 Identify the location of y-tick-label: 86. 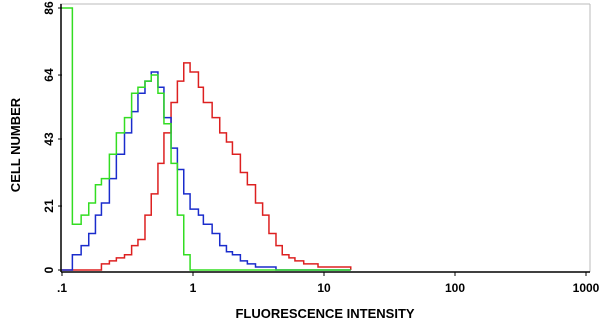
(49, 8).